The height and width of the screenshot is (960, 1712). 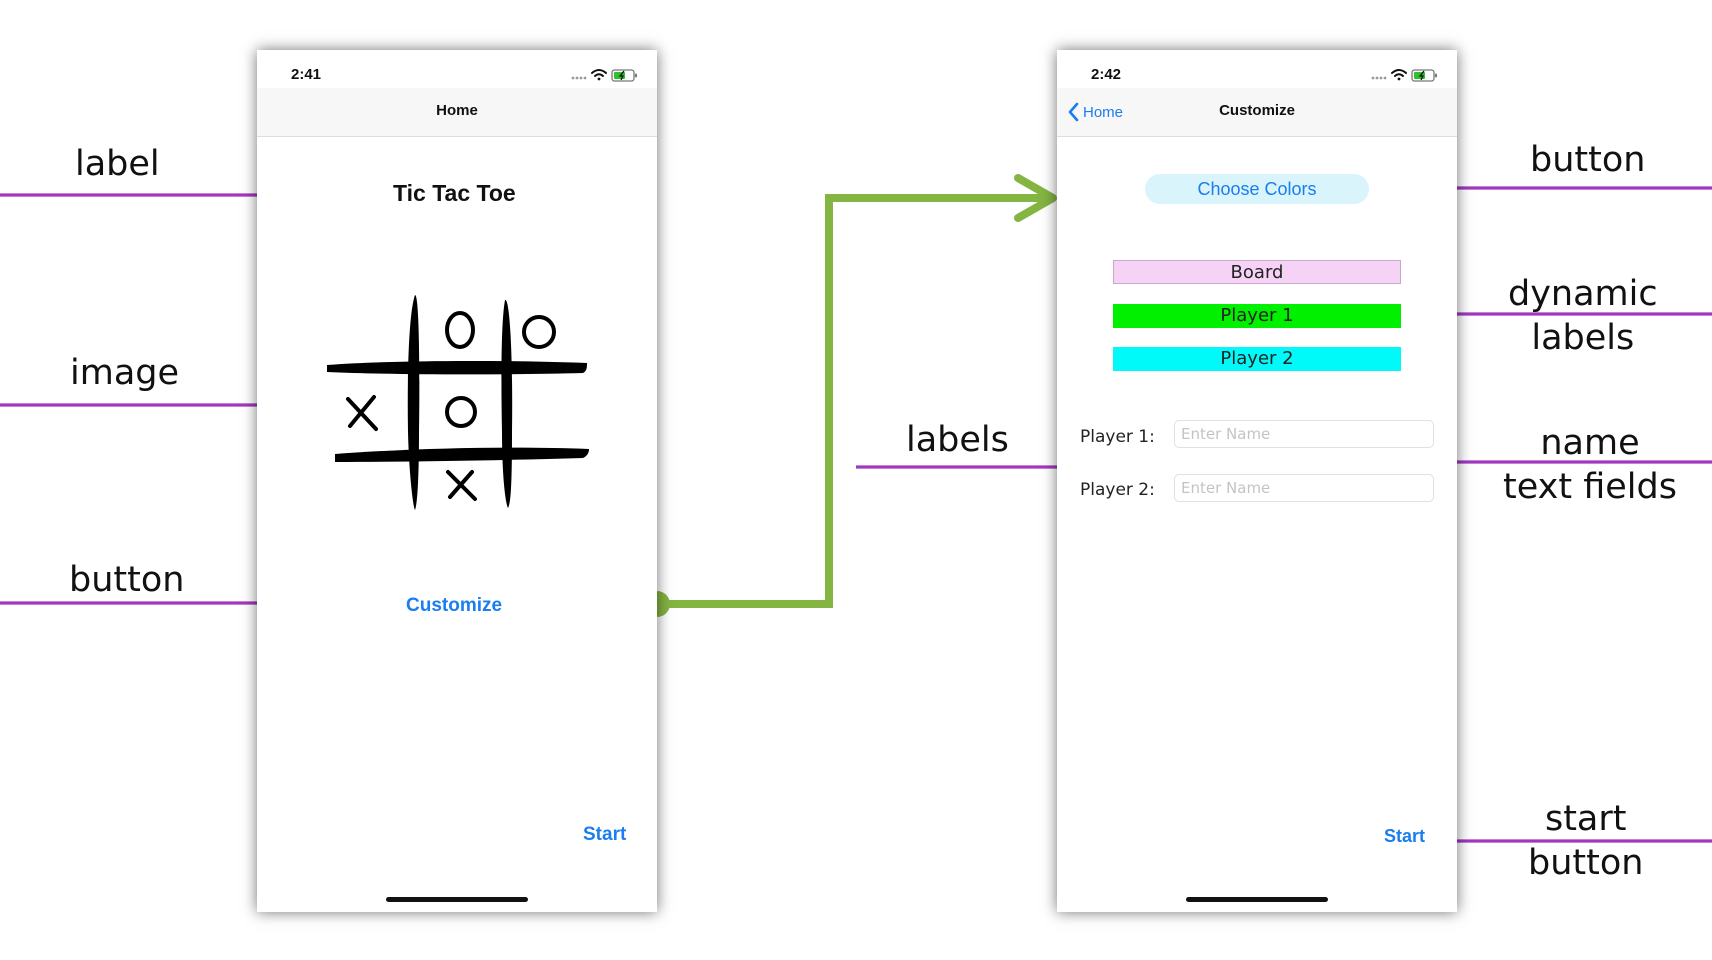 What do you see at coordinates (1257, 272) in the screenshot?
I see `board-color-label: Board` at bounding box center [1257, 272].